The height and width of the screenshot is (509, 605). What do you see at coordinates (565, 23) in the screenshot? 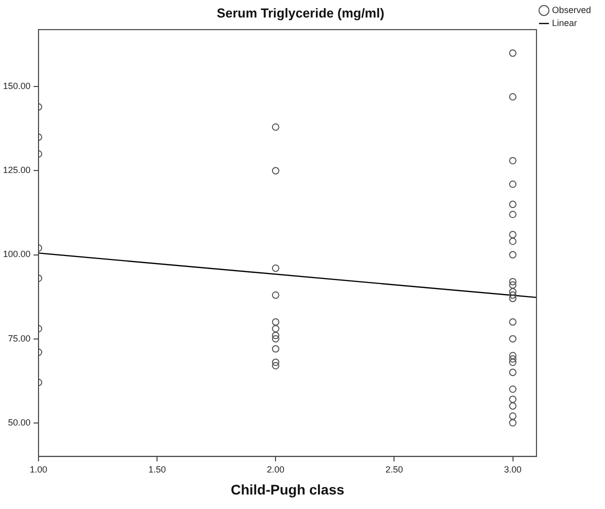
I see `legend-label: Linear` at bounding box center [565, 23].